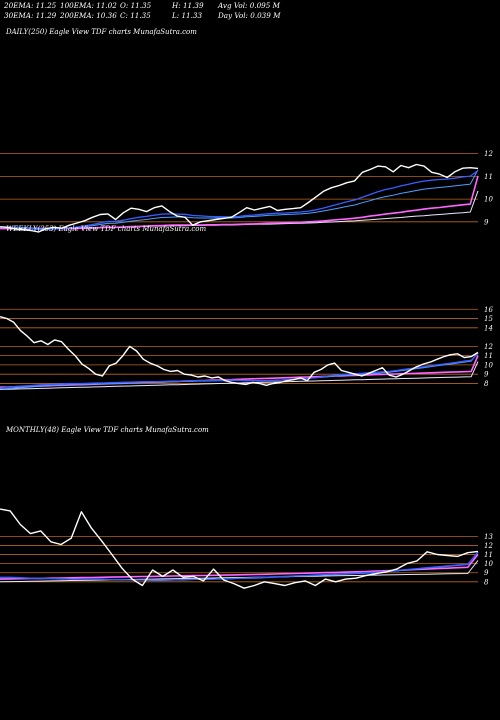 Image resolution: width=500 pixels, height=720 pixels. What do you see at coordinates (488, 310) in the screenshot?
I see `y-tick-label: 16` at bounding box center [488, 310].